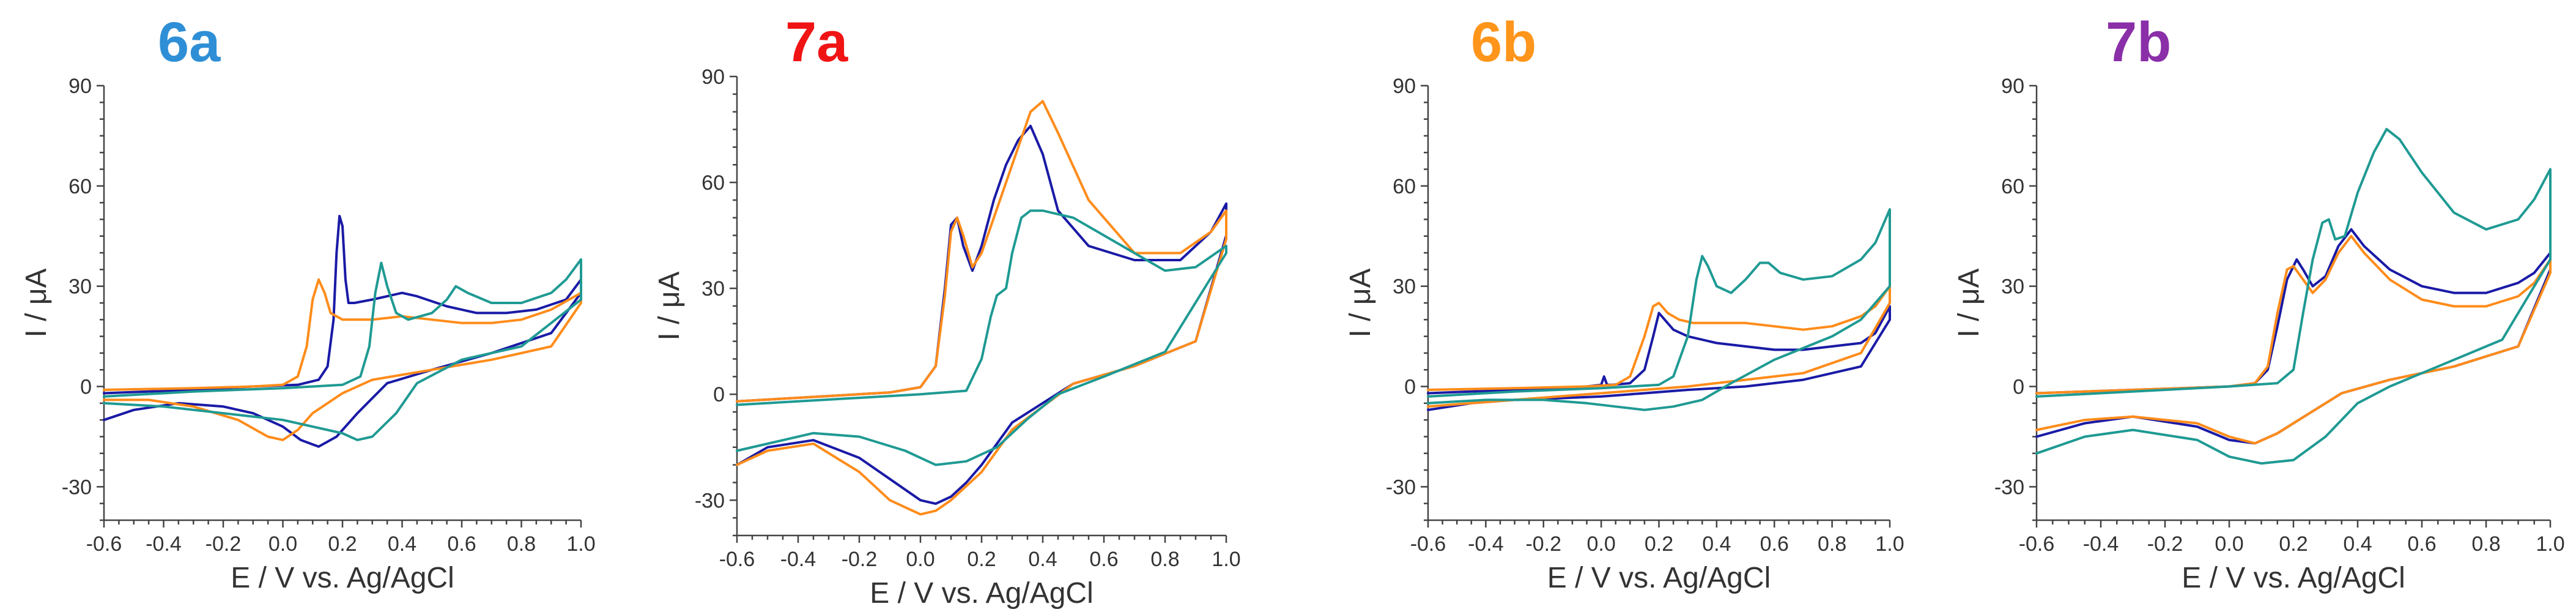 This screenshot has height=612, width=2576. I want to click on chart-title: 7a, so click(816, 42).